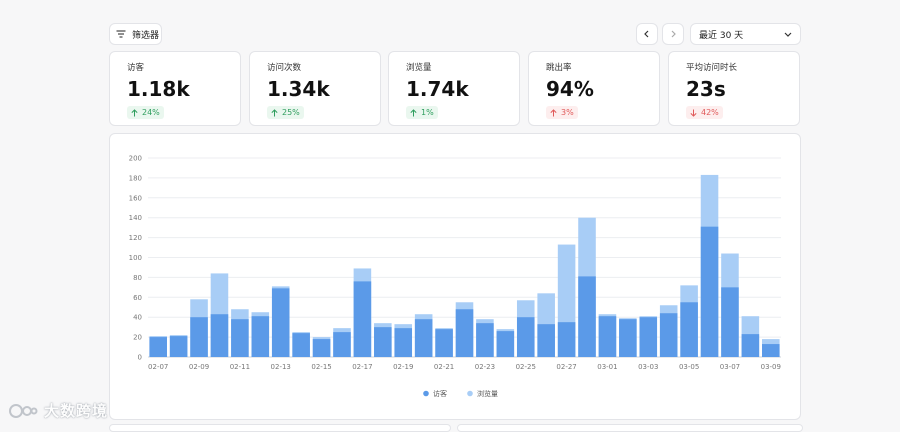 The width and height of the screenshot is (900, 432). I want to click on next-period-button, so click(673, 34).